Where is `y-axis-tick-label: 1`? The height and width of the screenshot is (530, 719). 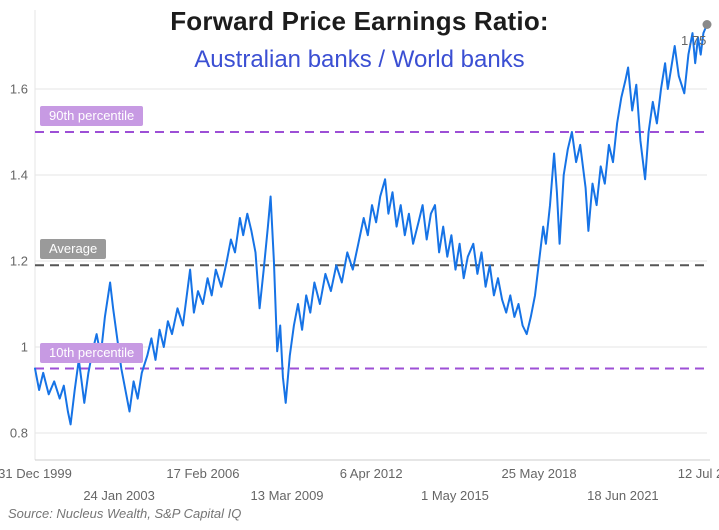
y-axis-tick-label: 1 is located at coordinates (24, 347).